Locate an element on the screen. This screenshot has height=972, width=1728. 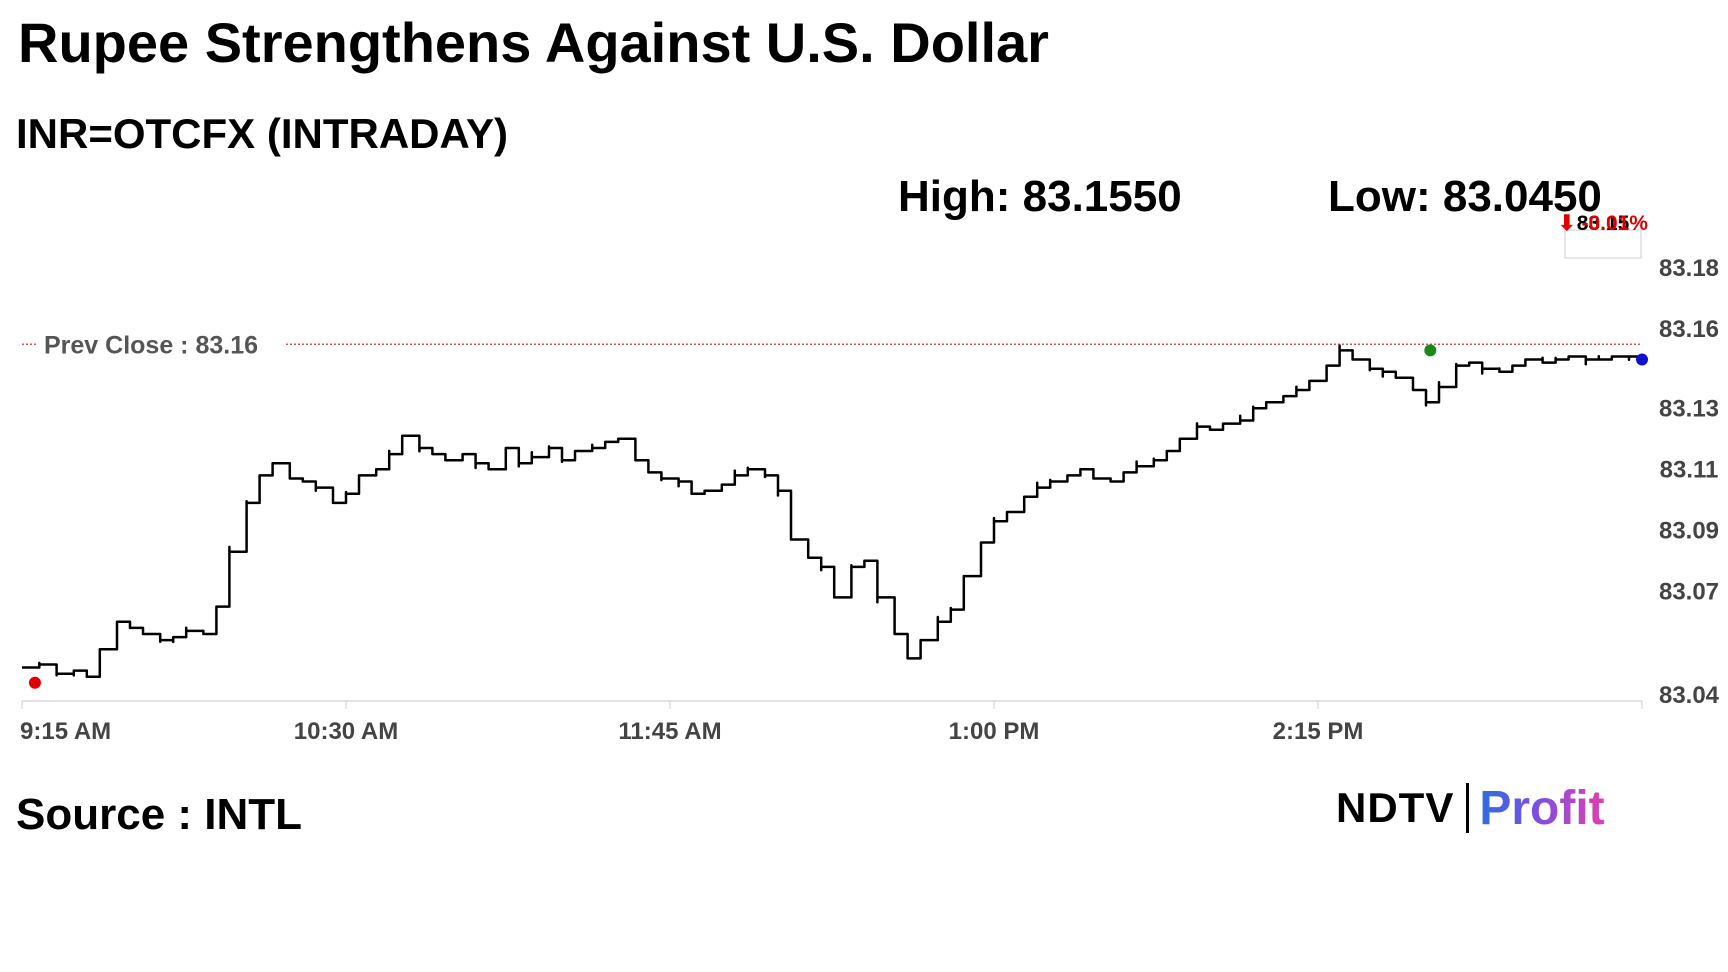
x-tick-label: 11:45 AM is located at coordinates (669, 731).